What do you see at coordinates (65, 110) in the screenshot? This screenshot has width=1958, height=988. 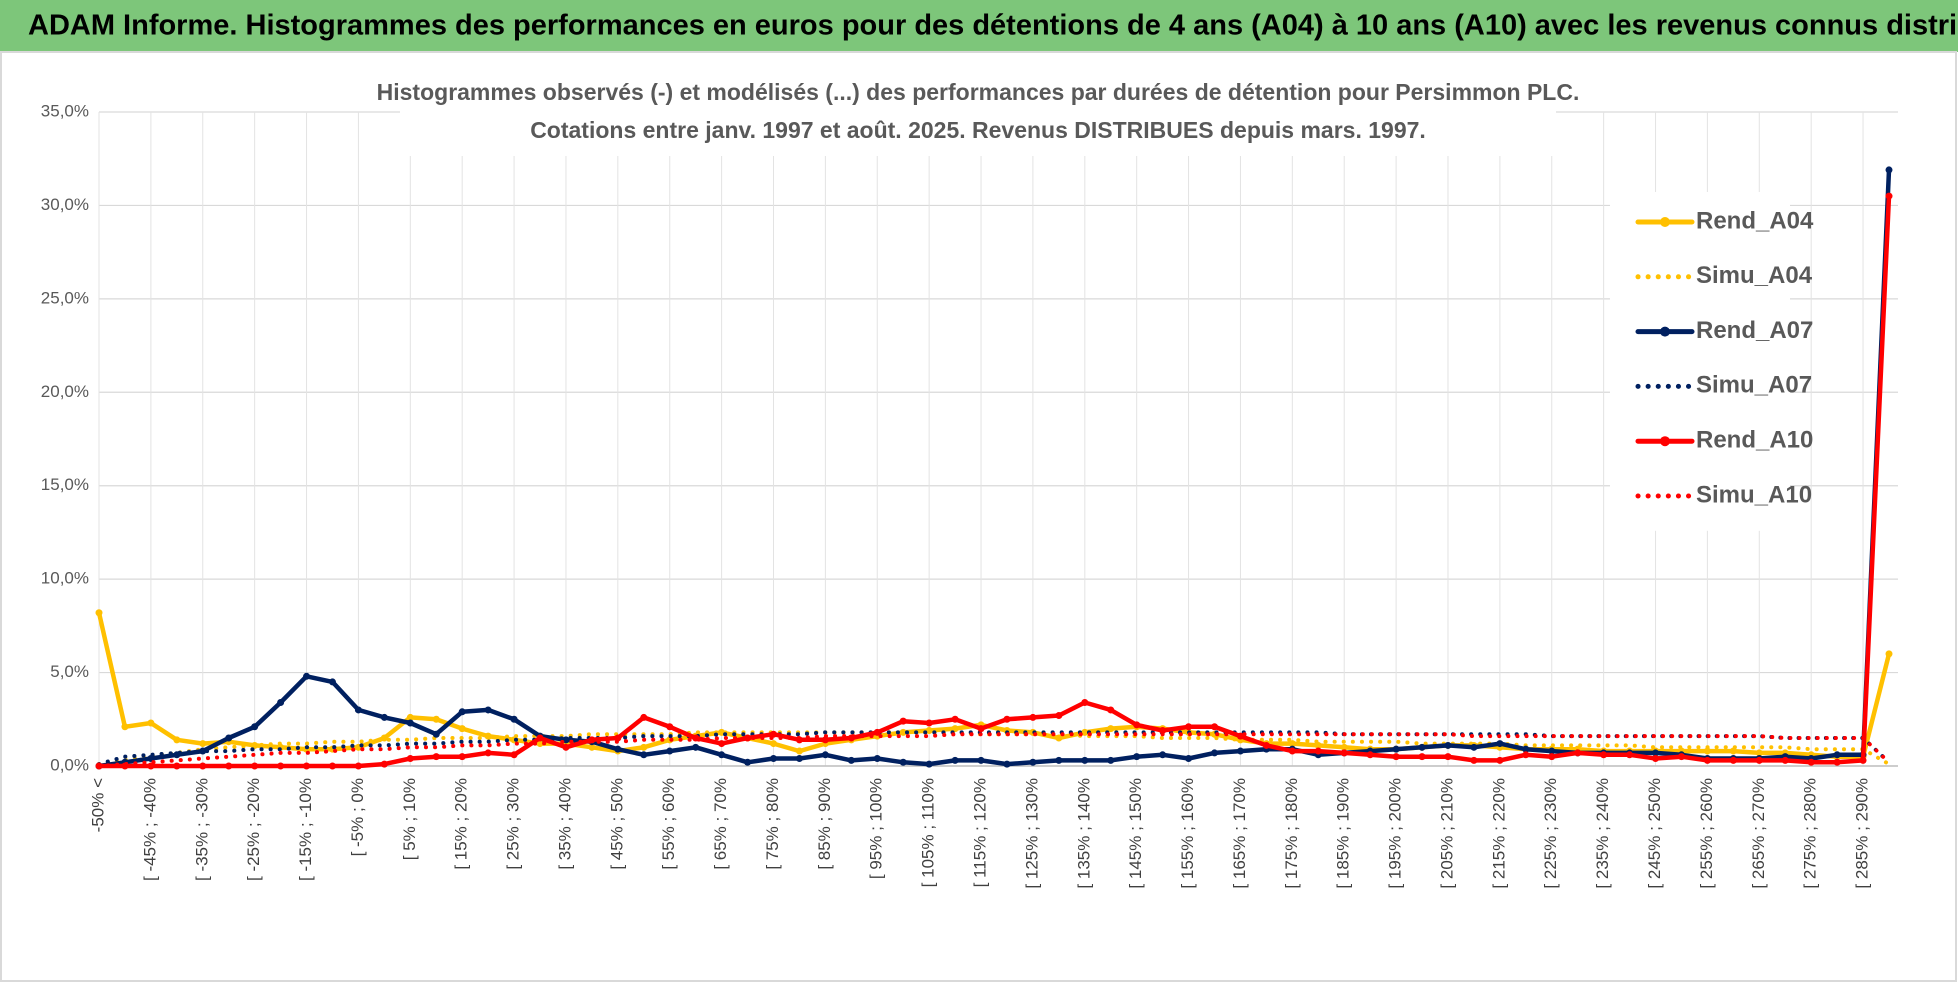 I see `y-tick-label: 35,0%` at bounding box center [65, 110].